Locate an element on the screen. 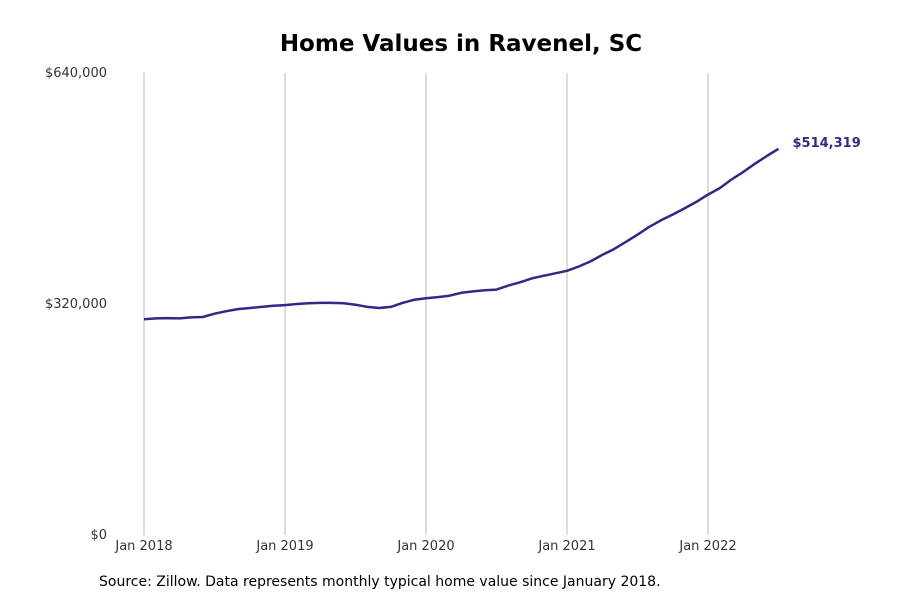 This screenshot has height=600, width=900. chart-title: Home Values in Ravenel, SC is located at coordinates (461, 44).